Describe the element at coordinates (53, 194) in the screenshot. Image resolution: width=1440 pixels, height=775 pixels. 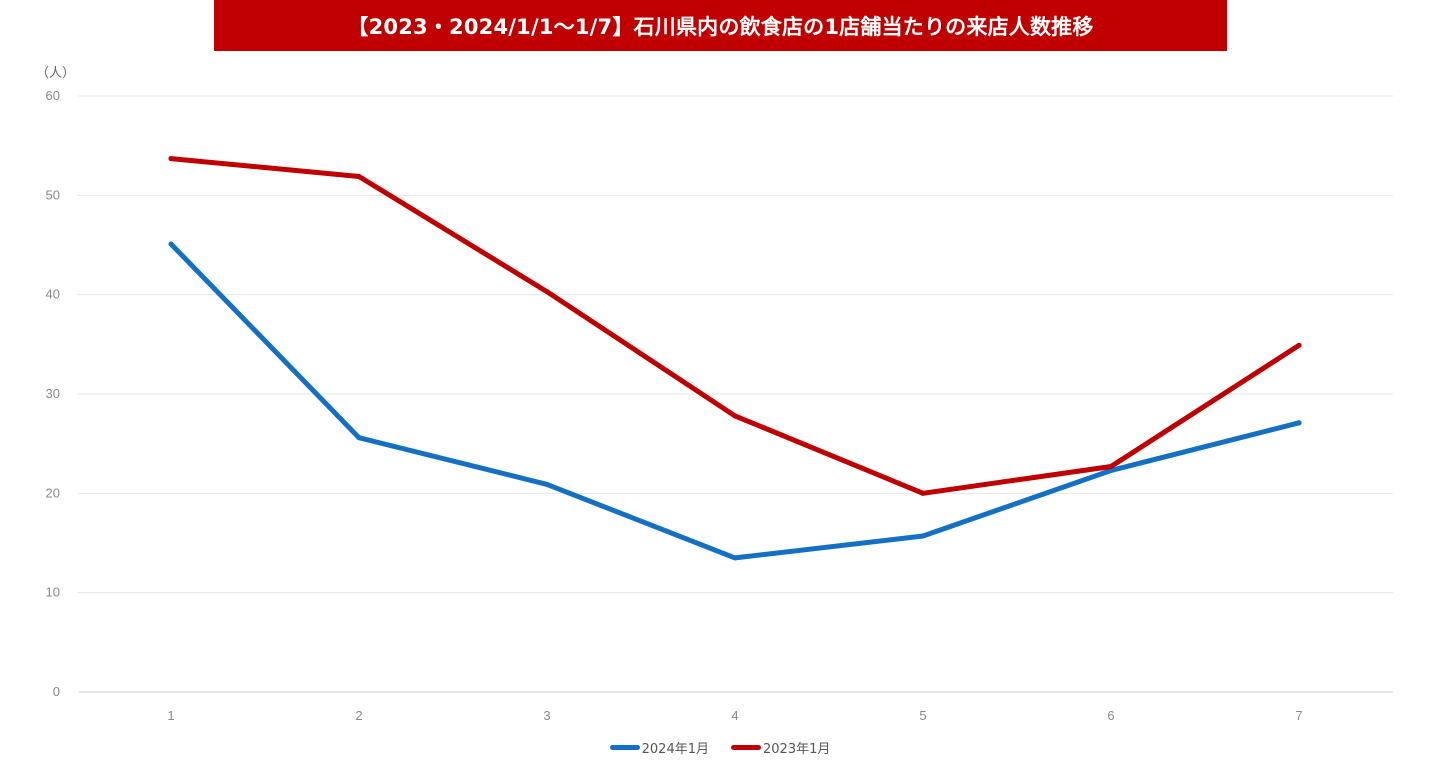
I see `y-tick-label: 50` at that location.